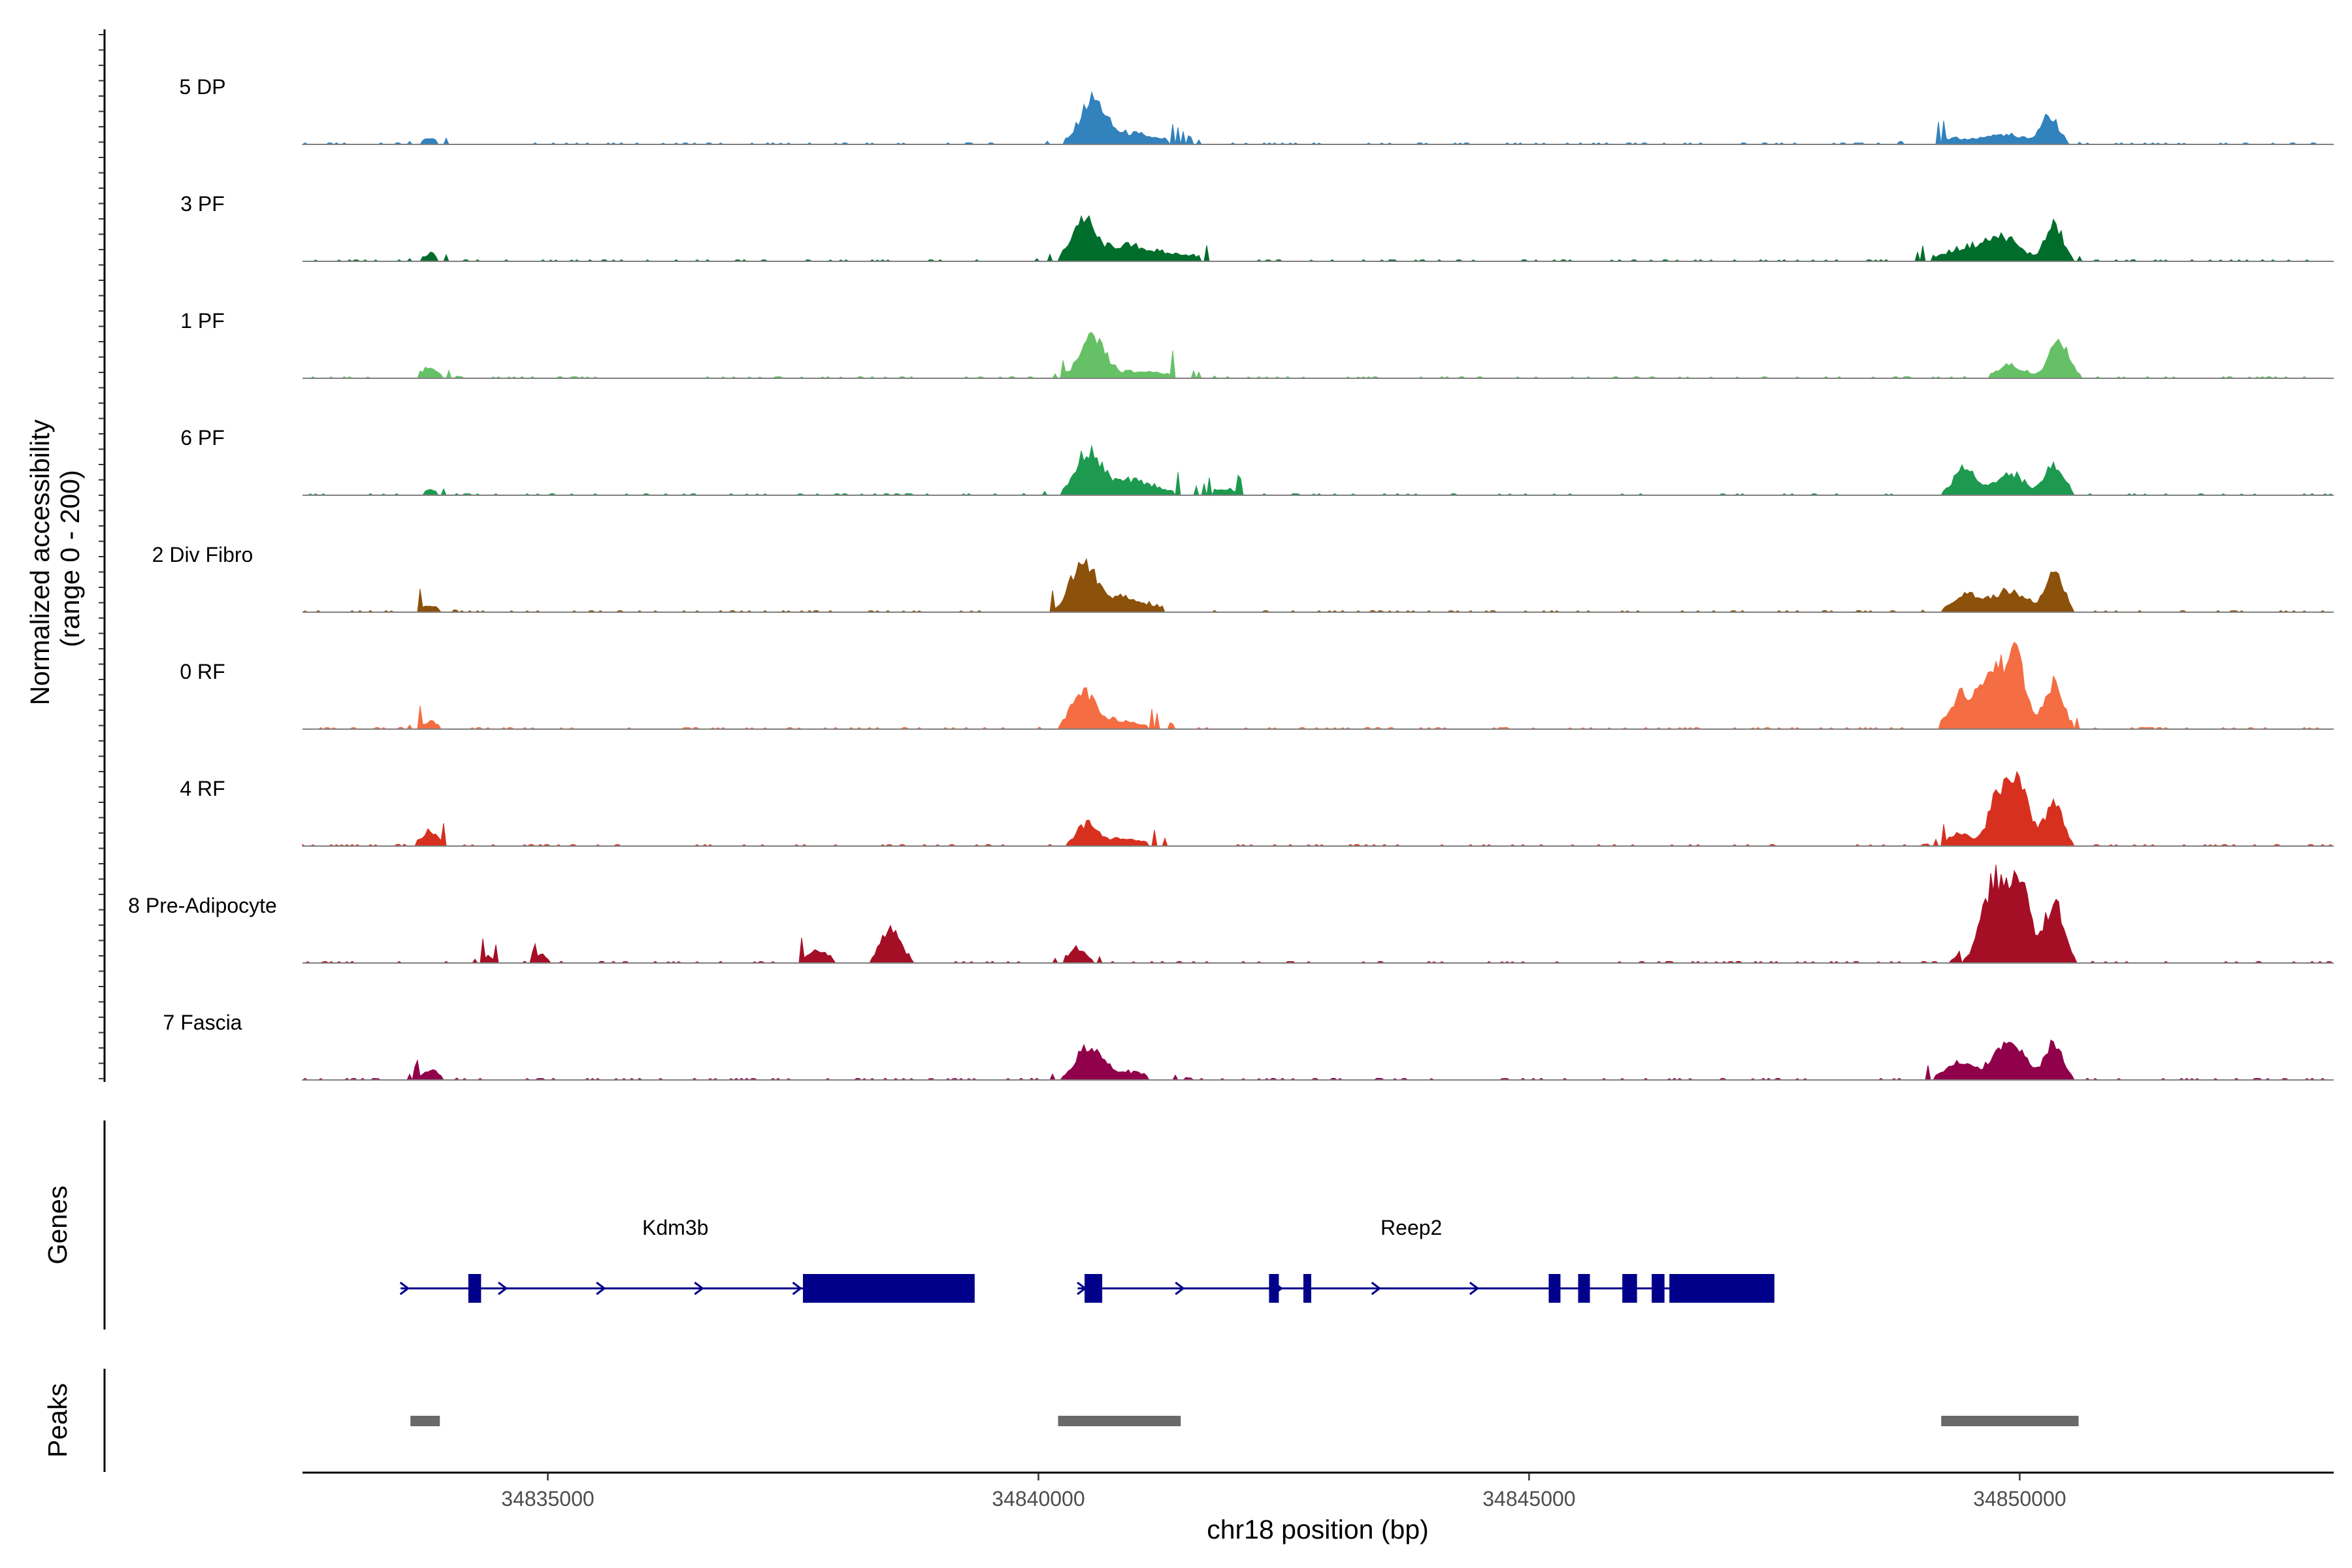 The height and width of the screenshot is (1568, 2352). I want to click on gene-label: Kdm3b, so click(675, 1227).